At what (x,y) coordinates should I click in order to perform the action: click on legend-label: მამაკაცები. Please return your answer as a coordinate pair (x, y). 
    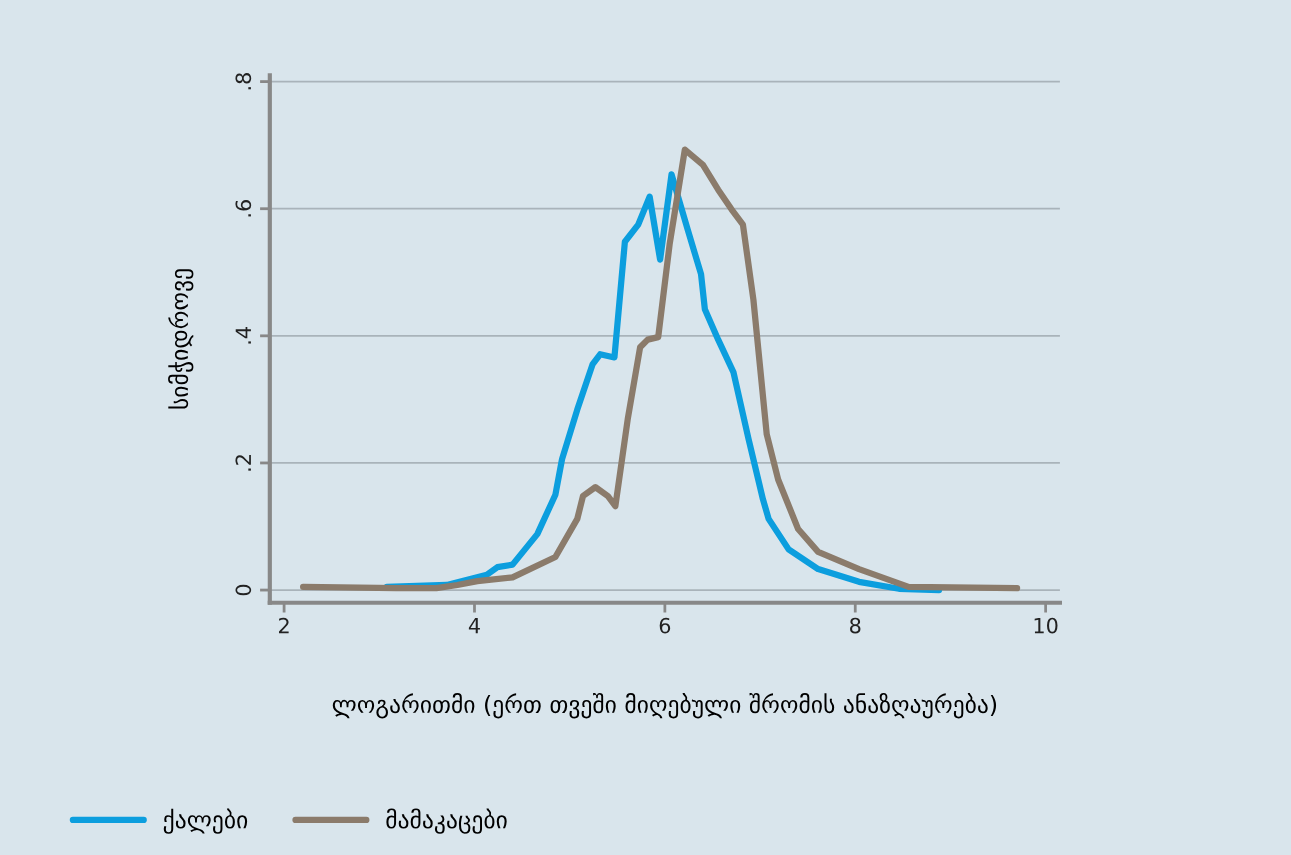
    Looking at the image, I should click on (446, 821).